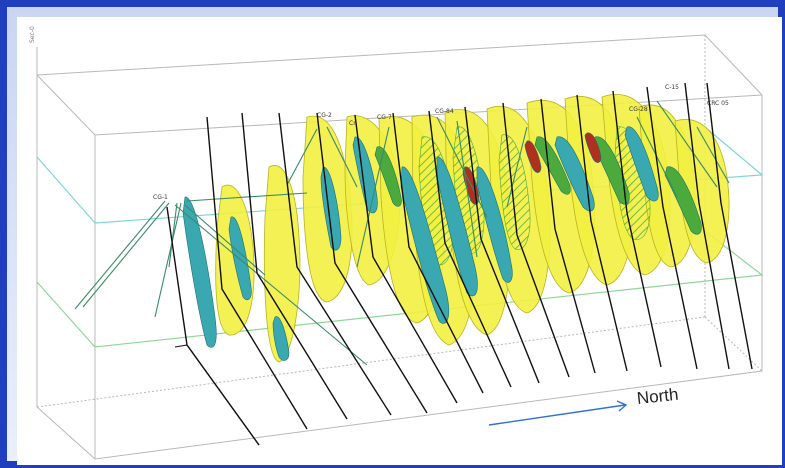 The height and width of the screenshot is (468, 785). I want to click on axis-tick-label: Sec-0, so click(32, 34).